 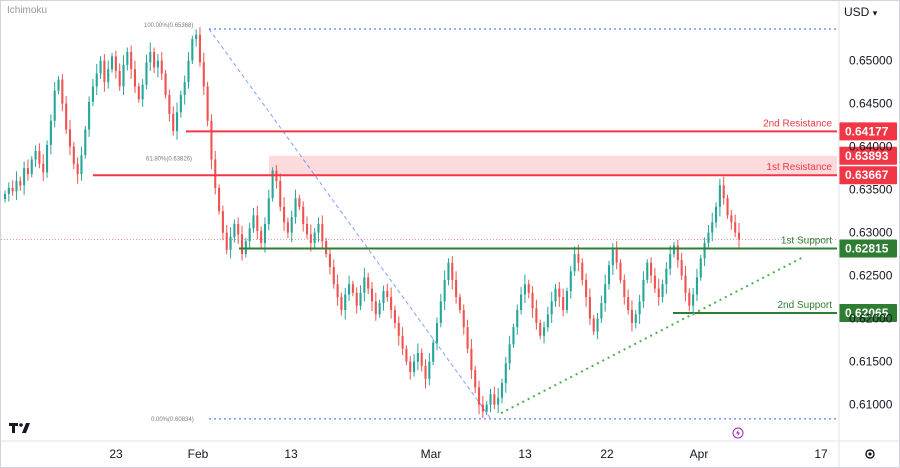 I want to click on price-tag-label: 0.63667, so click(x=867, y=175).